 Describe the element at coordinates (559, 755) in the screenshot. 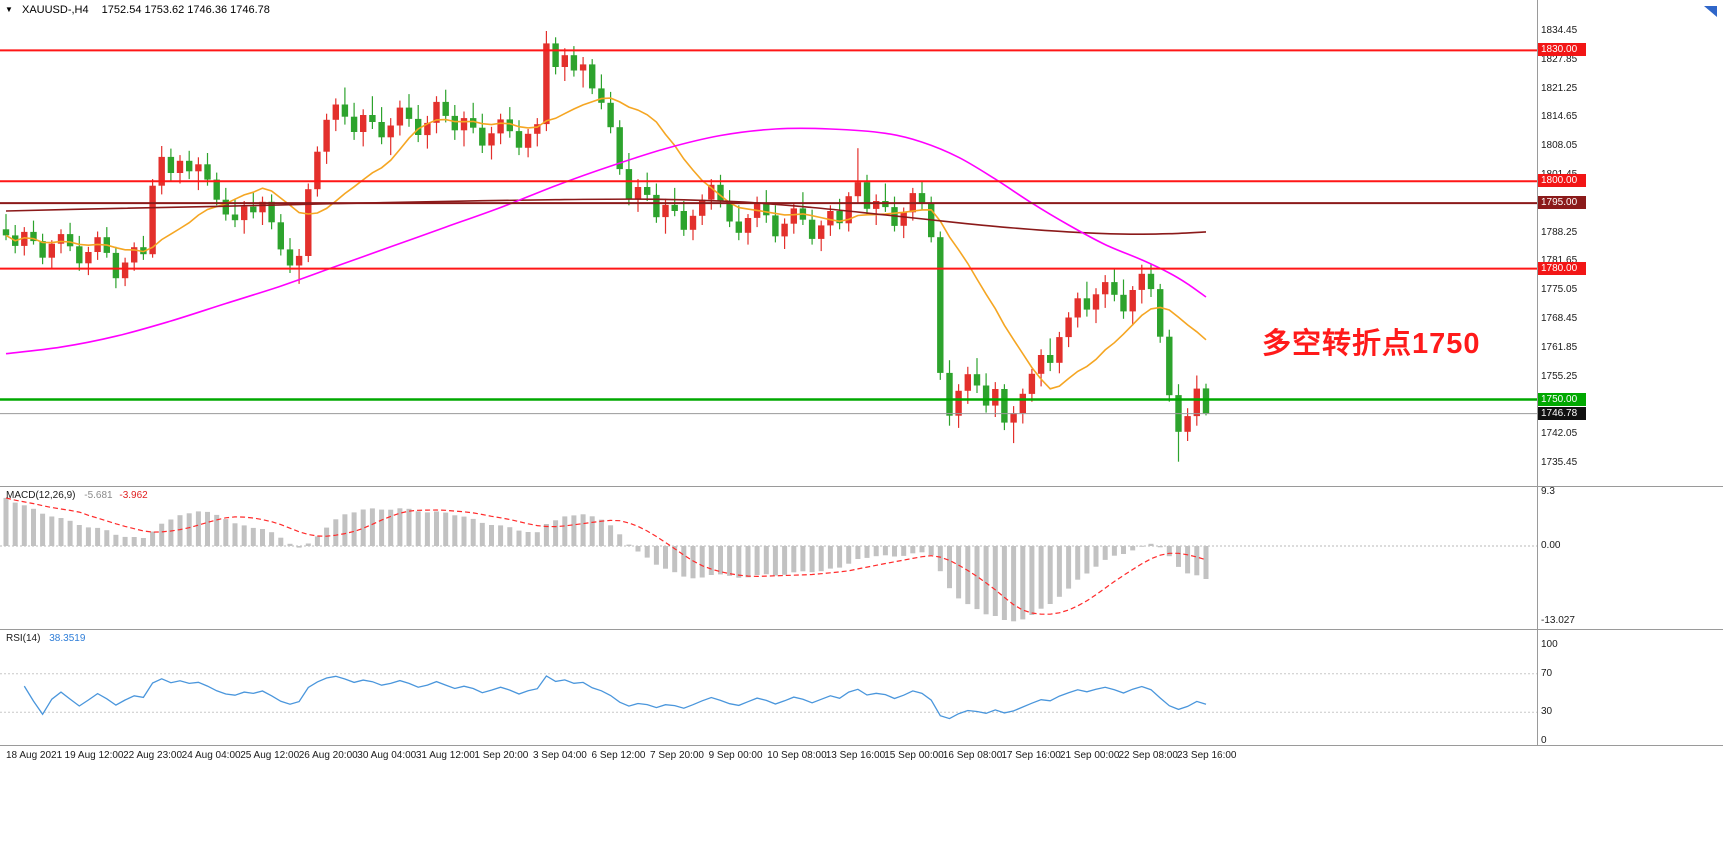

I see `time-axis-label: 3 Sep 04:00` at that location.